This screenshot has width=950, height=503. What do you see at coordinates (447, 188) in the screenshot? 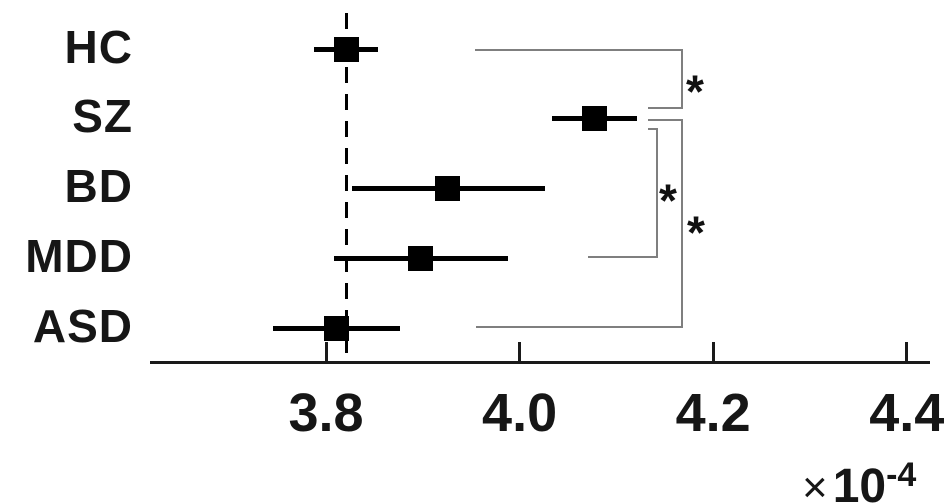
I see `mean-marker-bd` at bounding box center [447, 188].